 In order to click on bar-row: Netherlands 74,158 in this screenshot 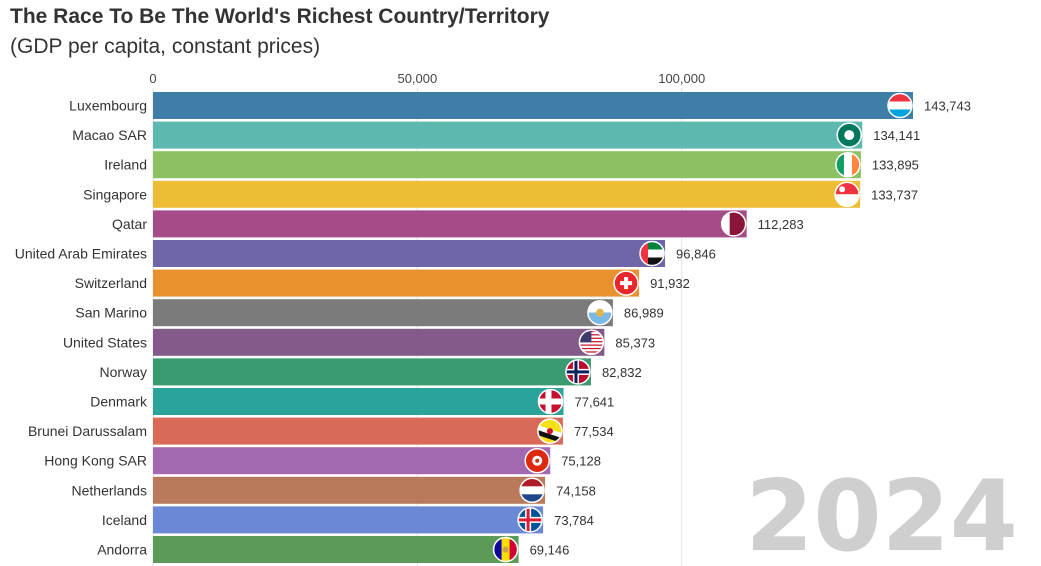, I will do `click(334, 490)`.